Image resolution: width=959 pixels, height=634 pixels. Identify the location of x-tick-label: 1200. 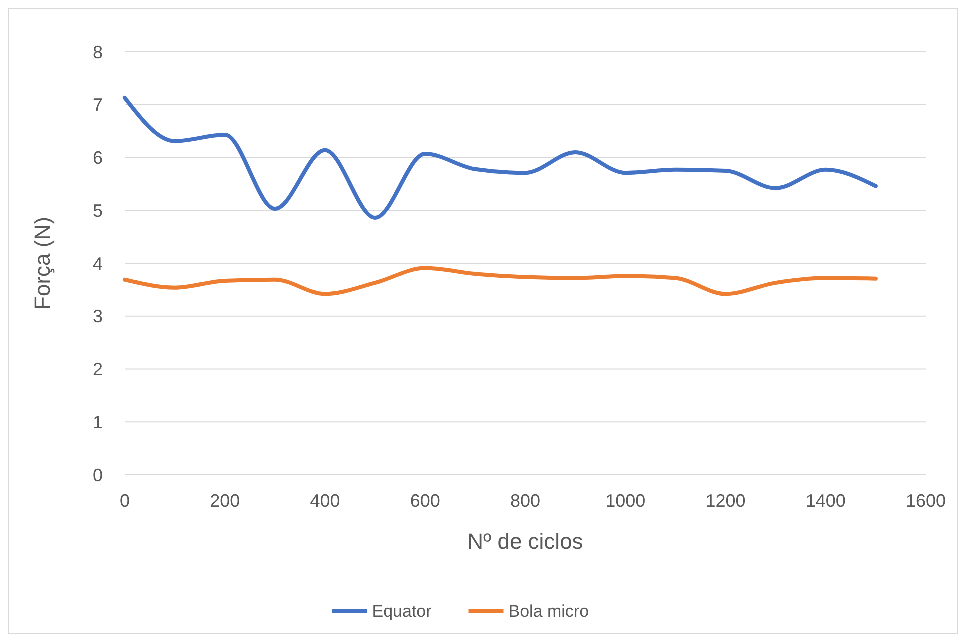
(726, 501).